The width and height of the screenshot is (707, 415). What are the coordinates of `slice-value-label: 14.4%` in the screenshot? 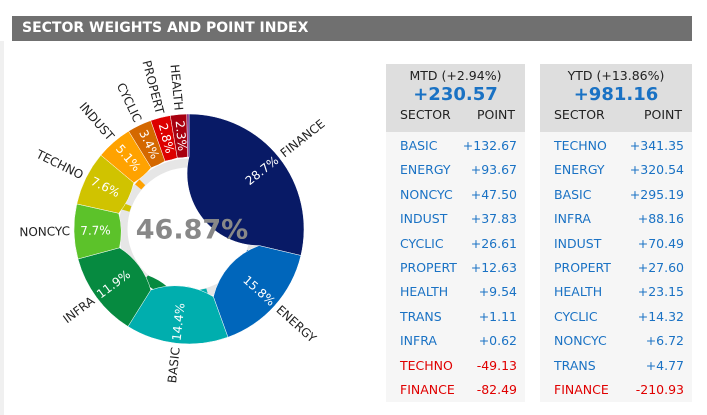 It's located at (179, 321).